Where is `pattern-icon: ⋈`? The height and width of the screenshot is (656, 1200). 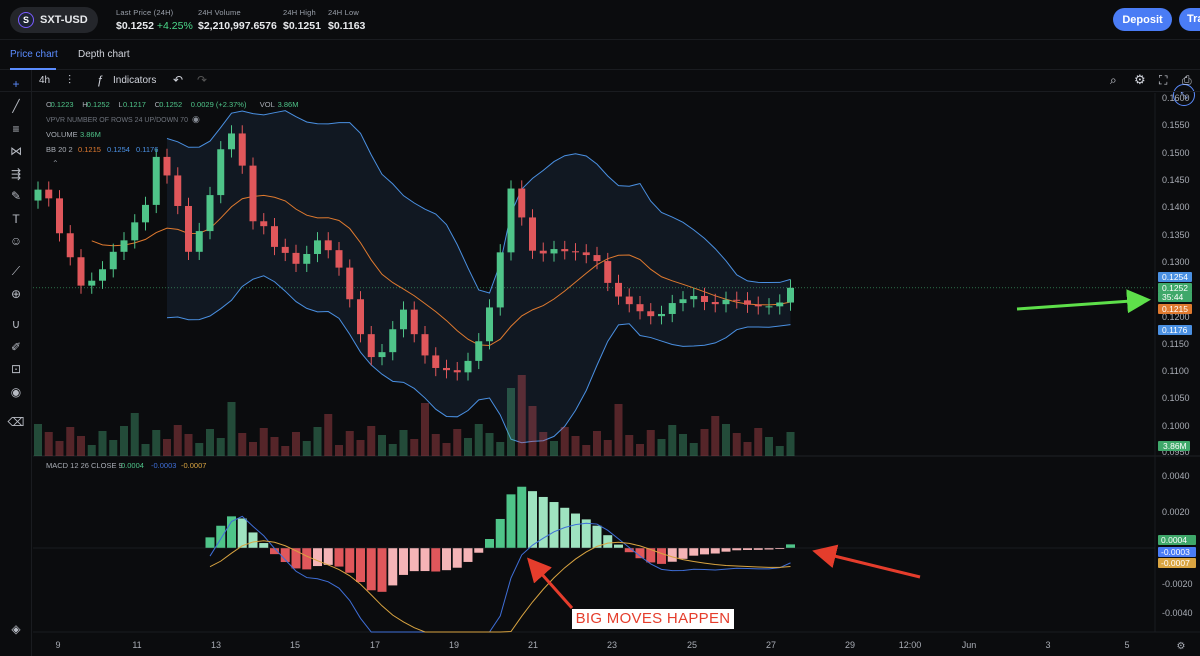
pattern-icon: ⋈ is located at coordinates (16, 151).